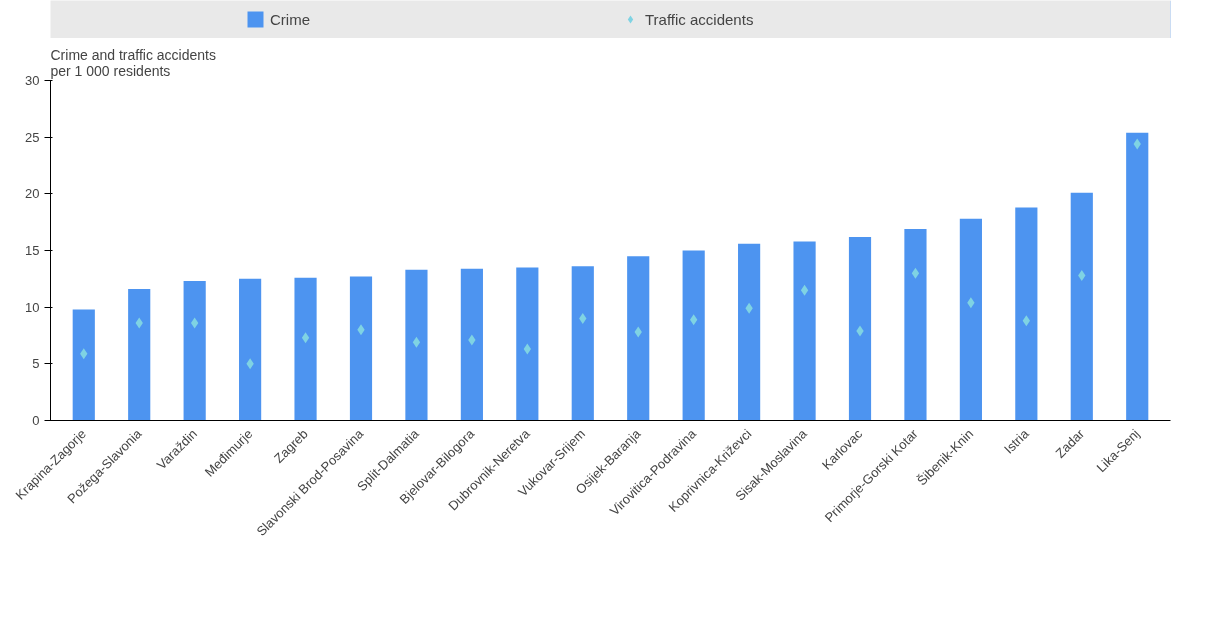 The width and height of the screenshot is (1218, 633). What do you see at coordinates (32, 307) in the screenshot?
I see `y-tick-label: 10` at bounding box center [32, 307].